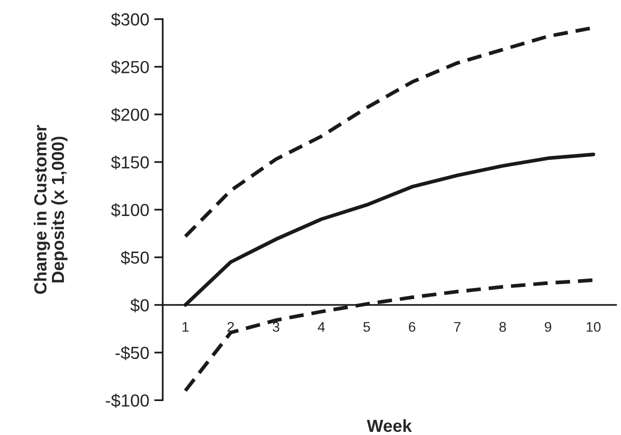 Image resolution: width=621 pixels, height=435 pixels. Describe the element at coordinates (389, 425) in the screenshot. I see `x-axis-title: Week` at that location.